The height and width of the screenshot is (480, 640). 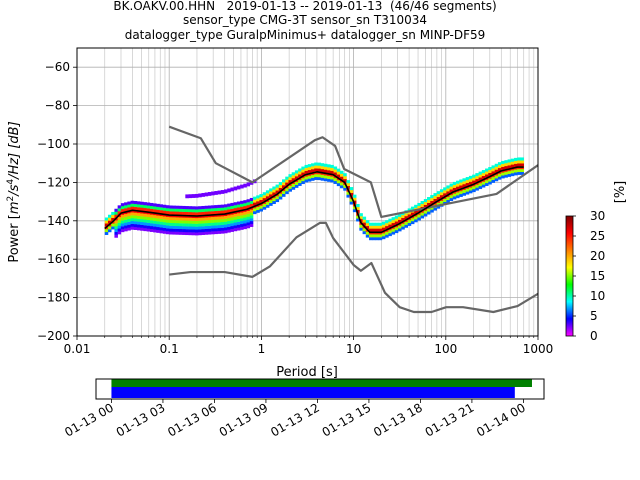 What do you see at coordinates (501, 419) in the screenshot?
I see `time-tick-label: 01-14 00` at bounding box center [501, 419].